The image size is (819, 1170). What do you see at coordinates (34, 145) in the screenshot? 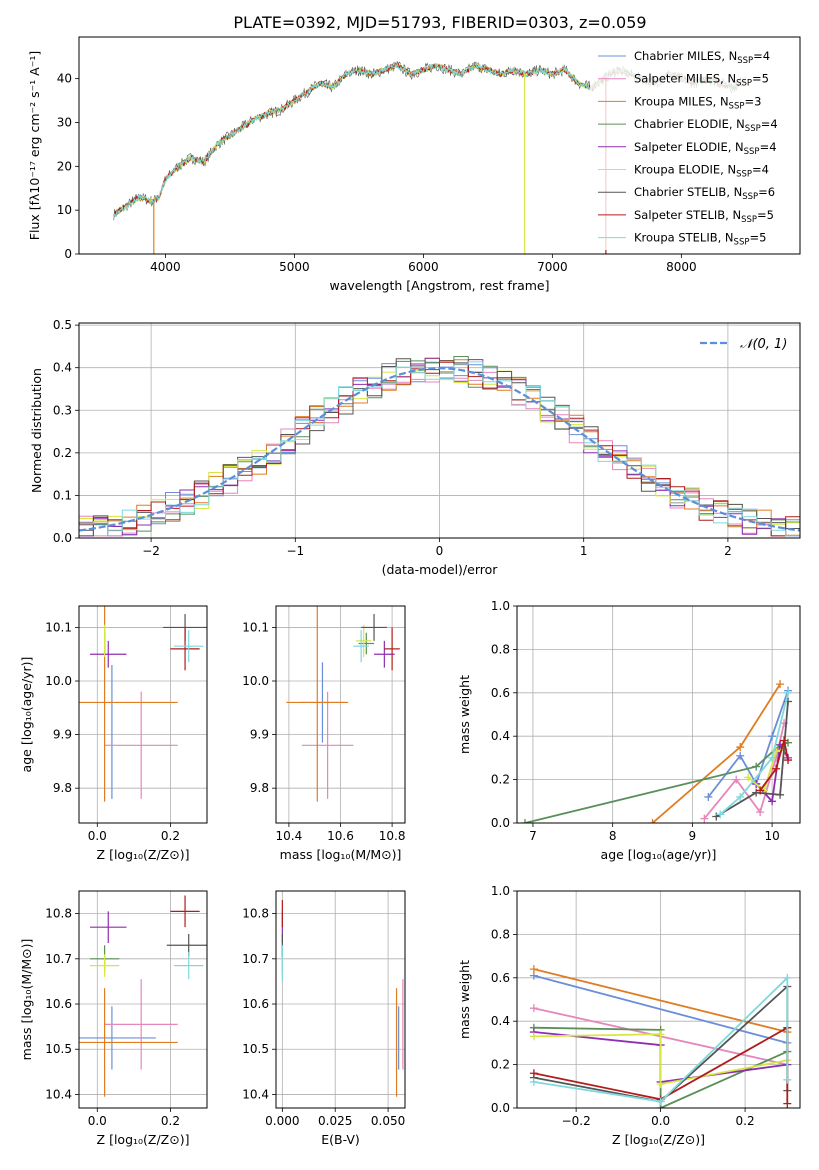
I see `y-axis-label: Flux [fλ10⁻¹⁷ erg cm⁻² s⁻¹ A⁻¹]` at bounding box center [34, 145].